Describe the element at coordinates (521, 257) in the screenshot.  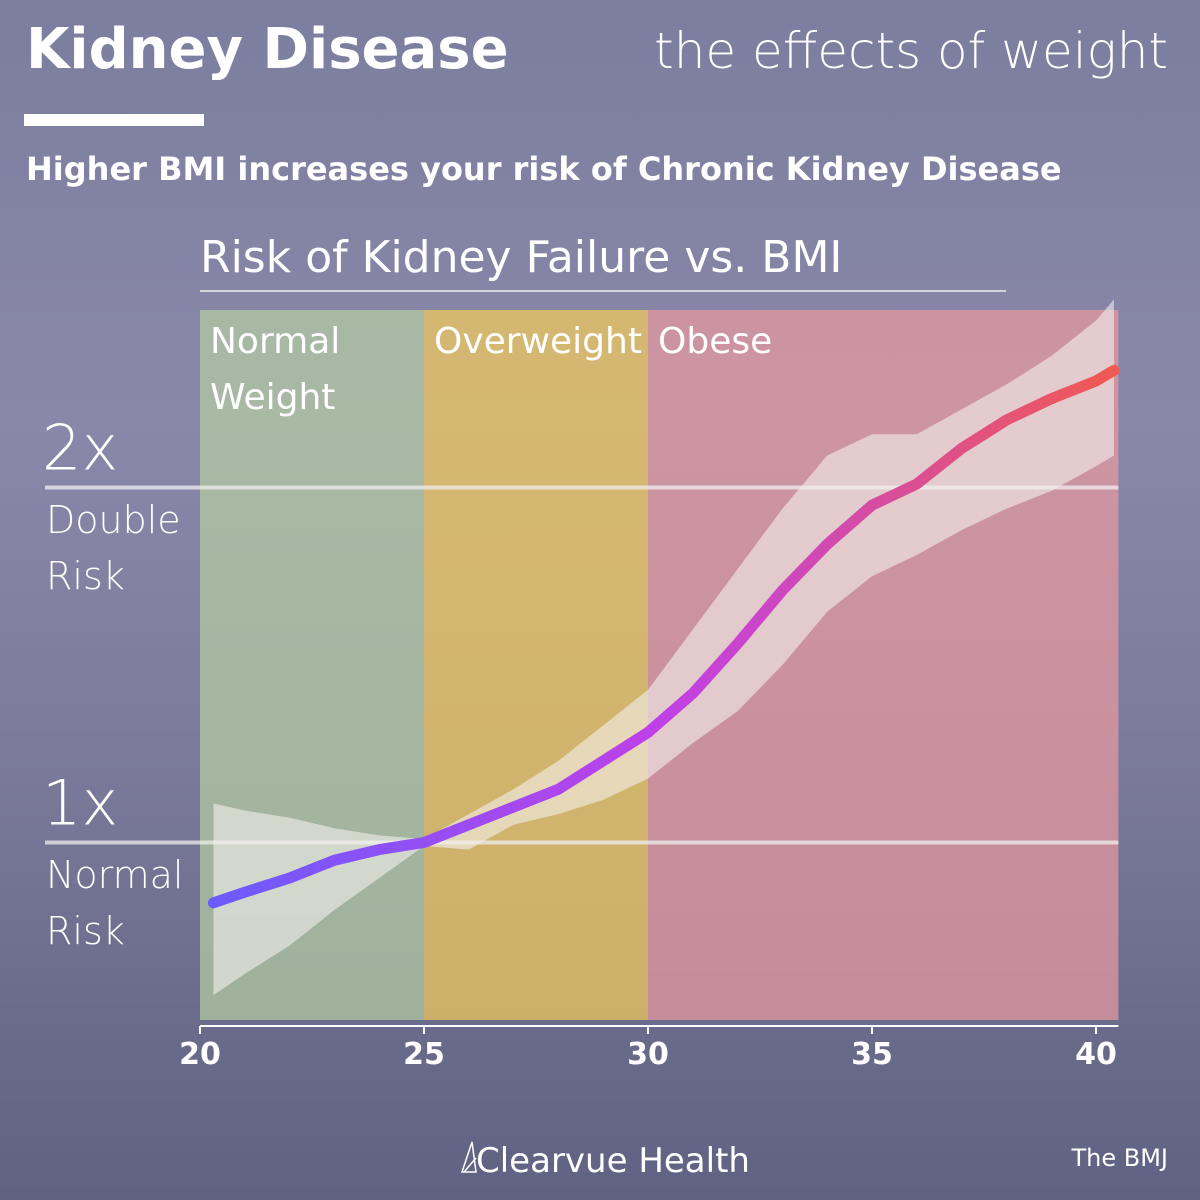
I see `chart-title: Risk of Kidney Failure vs. BMI` at that location.